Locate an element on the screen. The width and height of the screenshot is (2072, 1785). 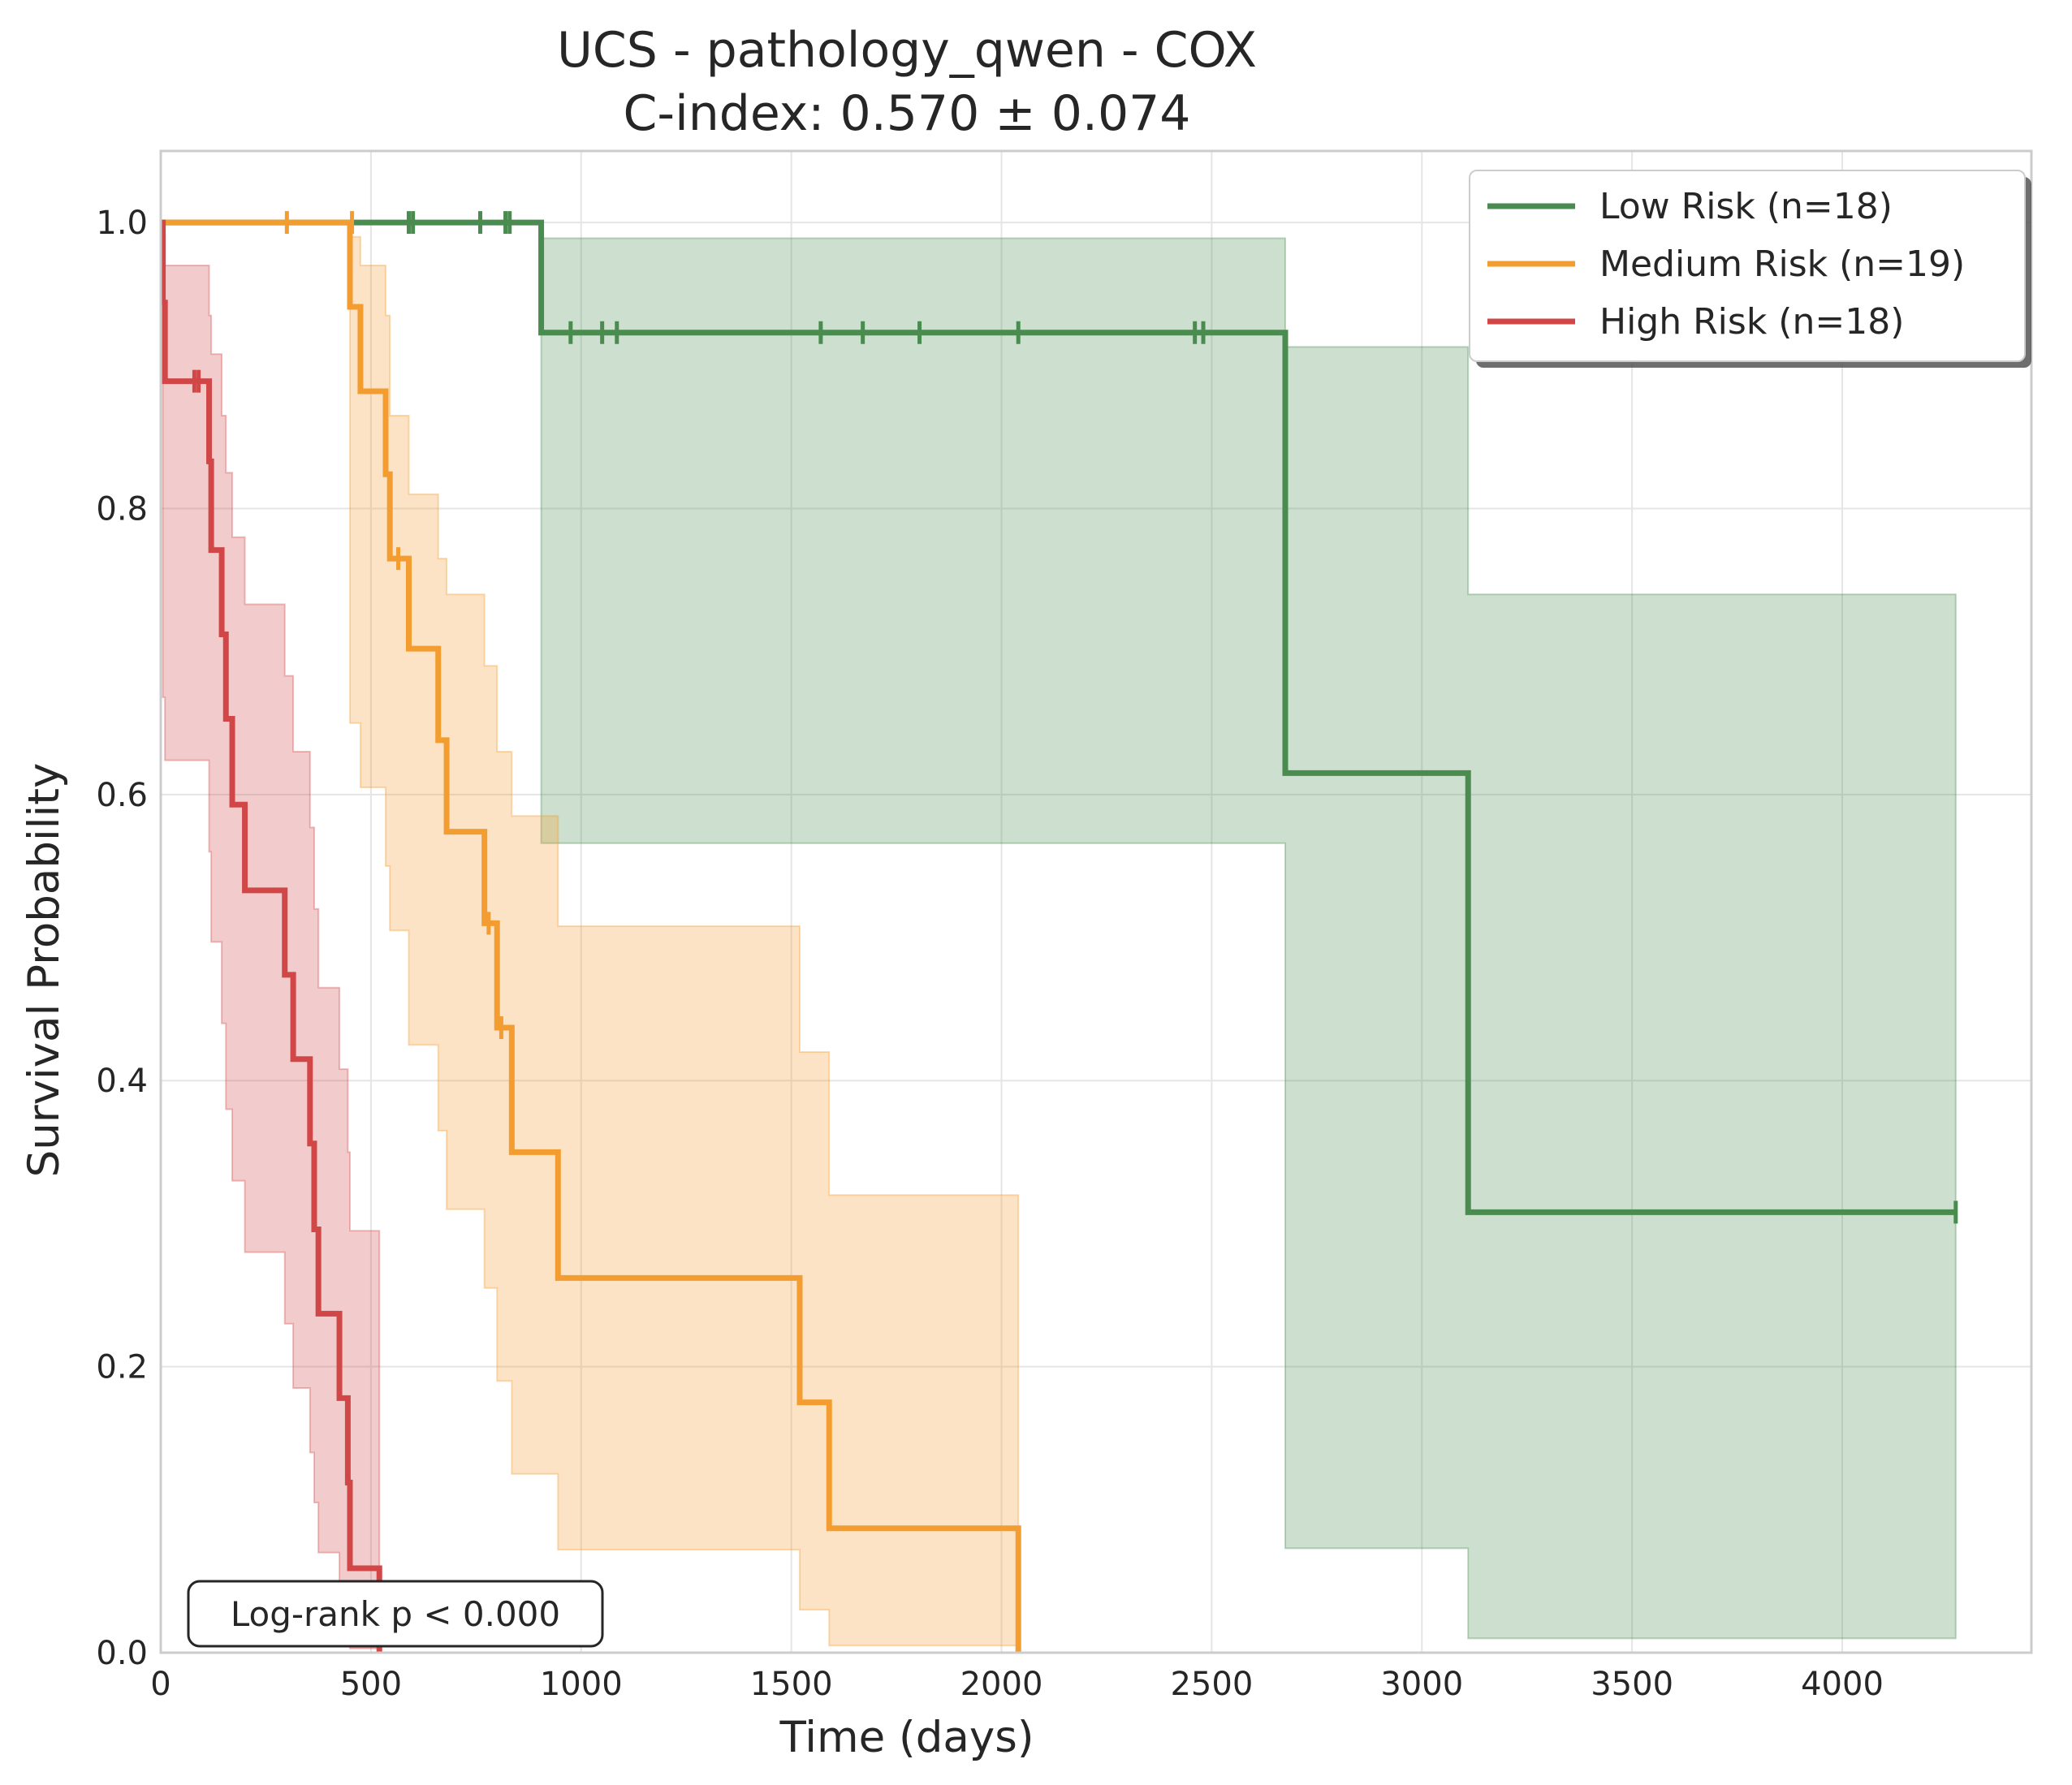
chart-subtitle: C-index: 0.570 ± 0.074 is located at coordinates (907, 114).